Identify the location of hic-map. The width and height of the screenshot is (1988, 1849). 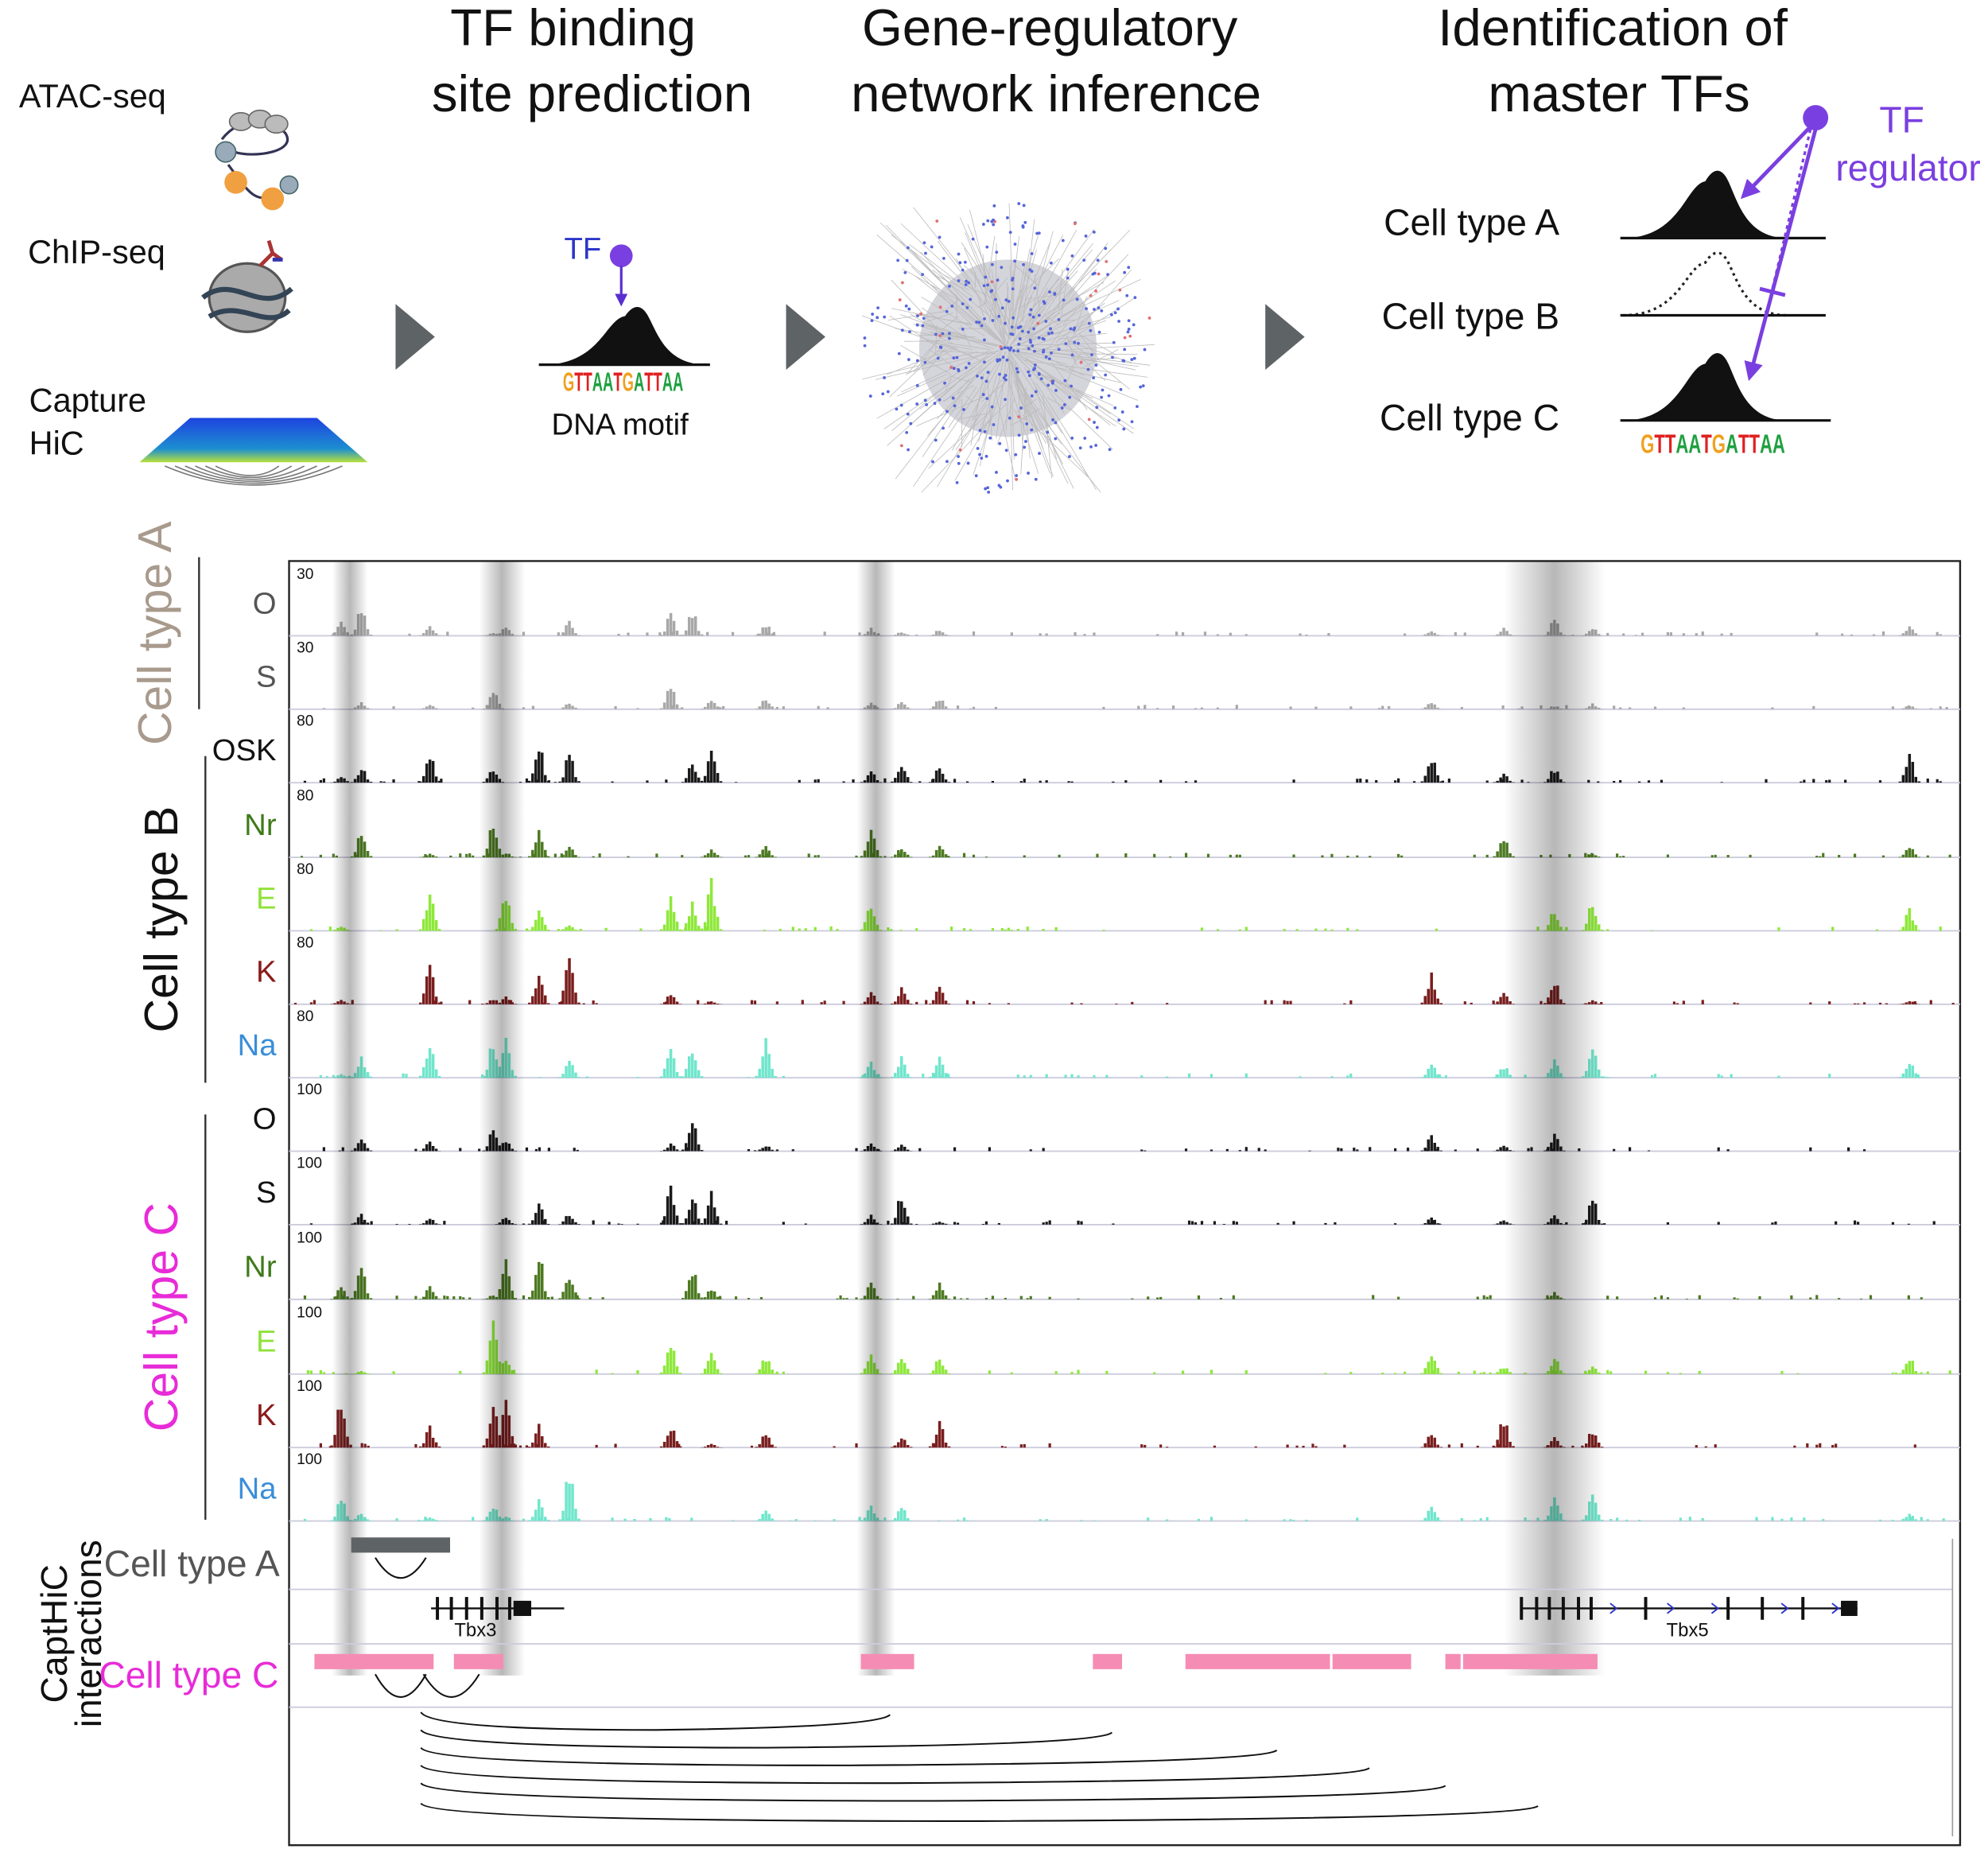
(253, 441).